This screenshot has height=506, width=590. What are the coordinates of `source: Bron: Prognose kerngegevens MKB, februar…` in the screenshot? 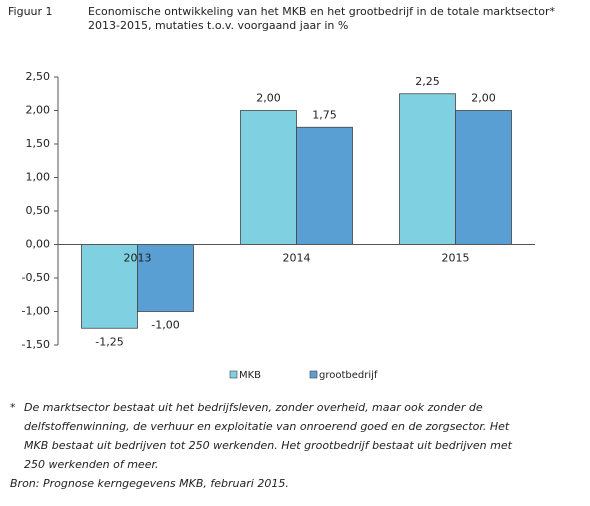 It's located at (149, 483).